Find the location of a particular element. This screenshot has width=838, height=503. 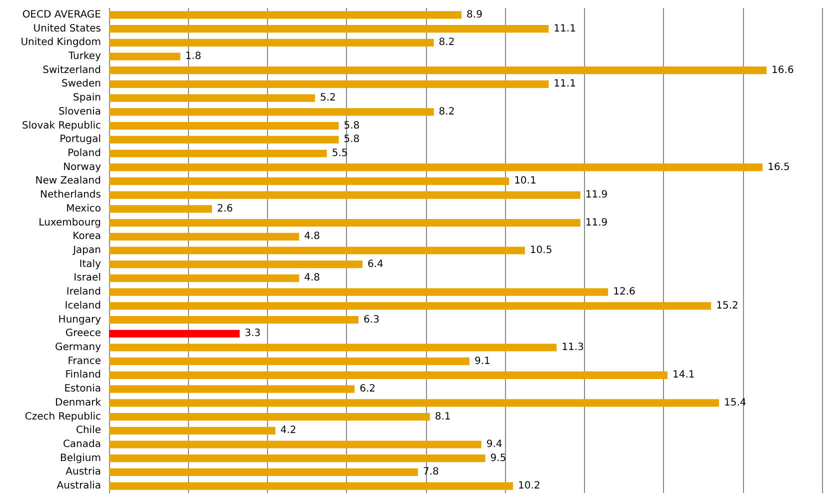

y-tick-label: Germany is located at coordinates (78, 347).